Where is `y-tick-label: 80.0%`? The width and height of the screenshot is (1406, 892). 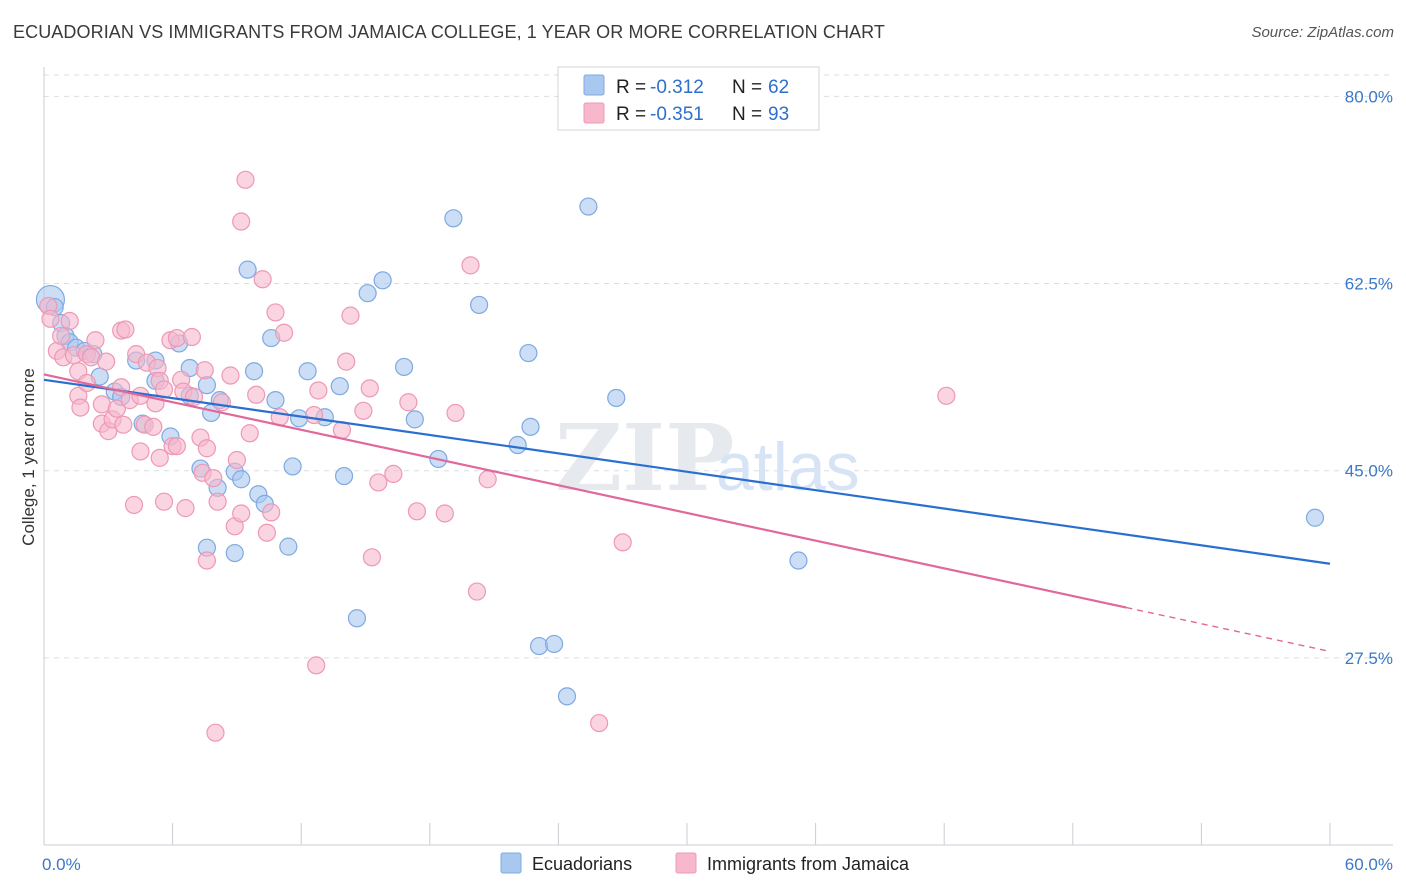
y-tick-label: 80.0% is located at coordinates (1369, 96).